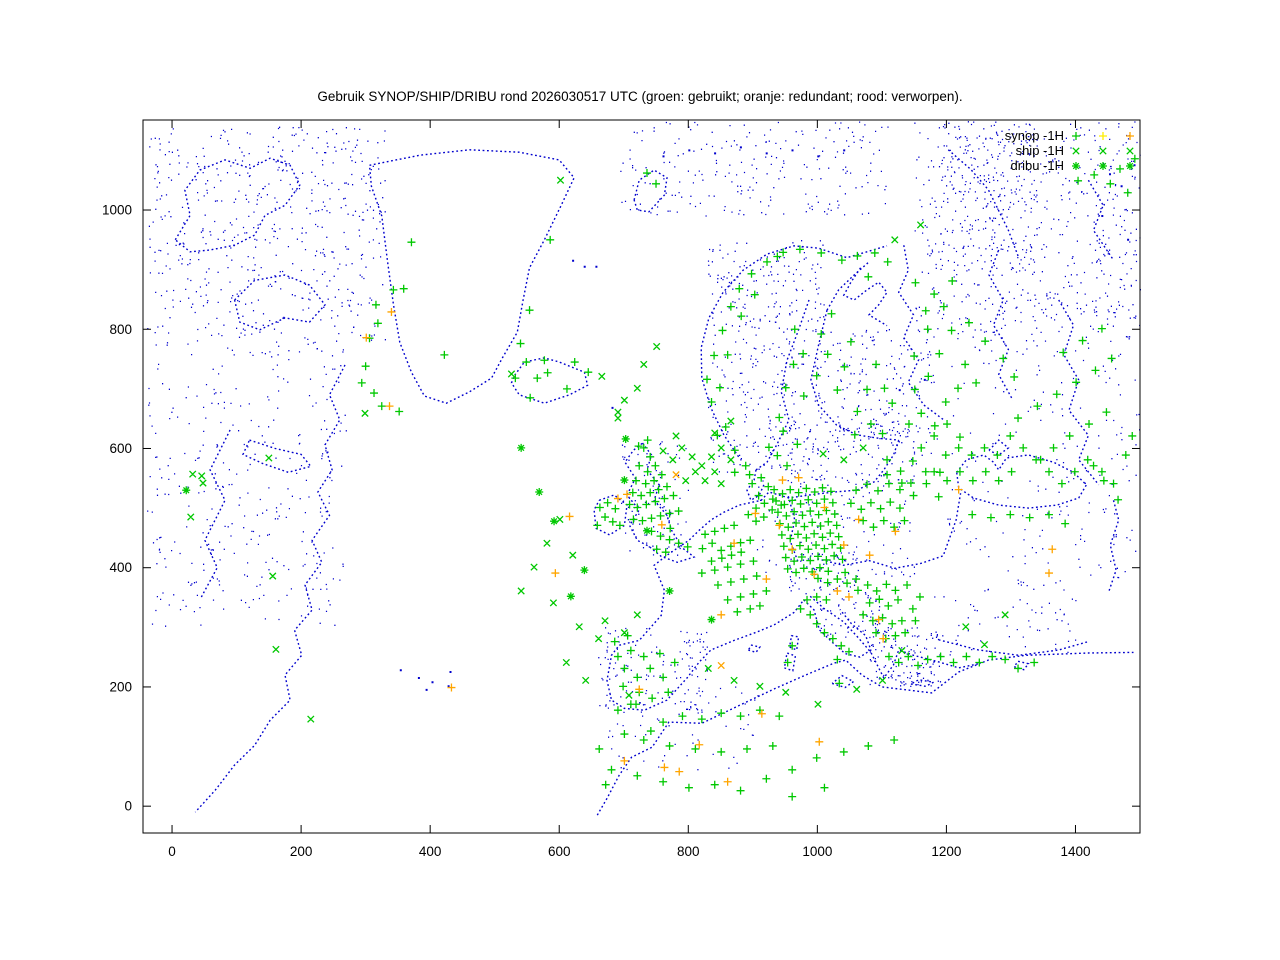 The image size is (1280, 960). I want to click on x-tick-label: 1400, so click(1075, 851).